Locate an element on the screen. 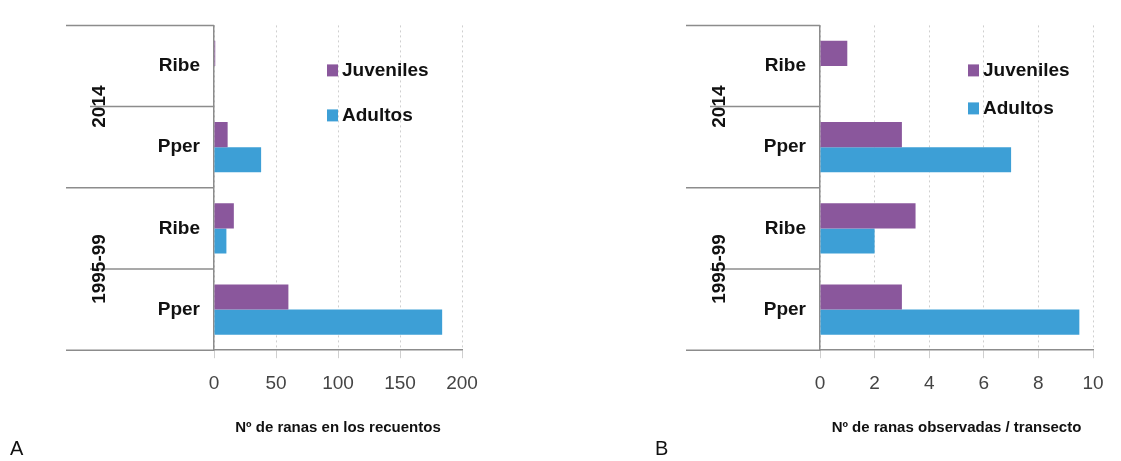 The image size is (1121, 461). x-tick-label: 200 is located at coordinates (462, 382).